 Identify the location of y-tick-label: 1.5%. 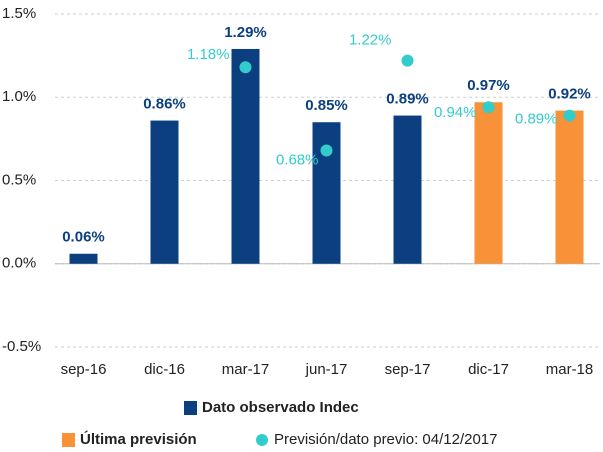
(19, 13).